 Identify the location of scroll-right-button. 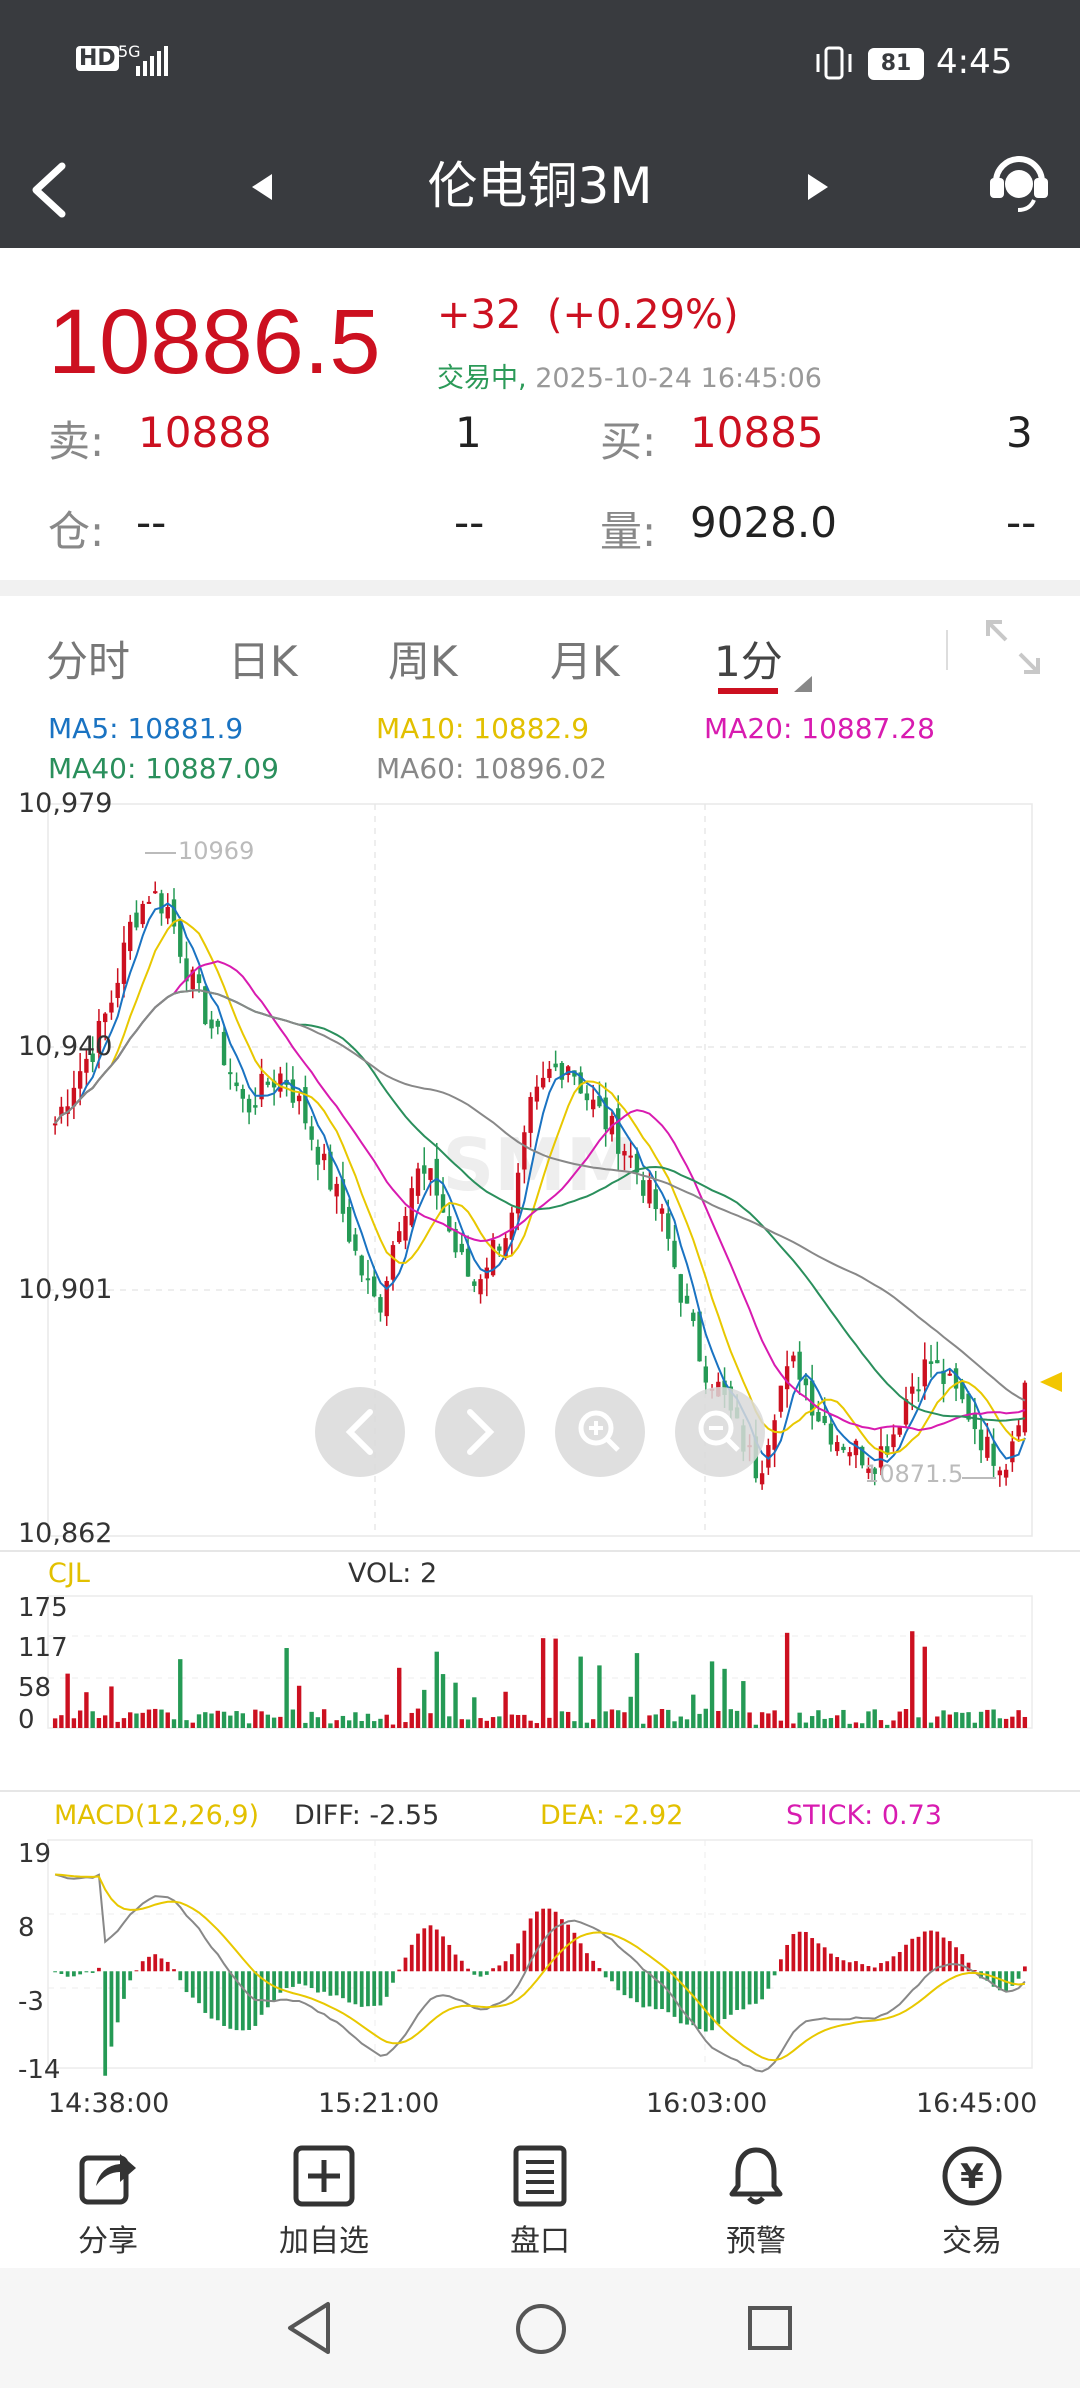
(480, 1432).